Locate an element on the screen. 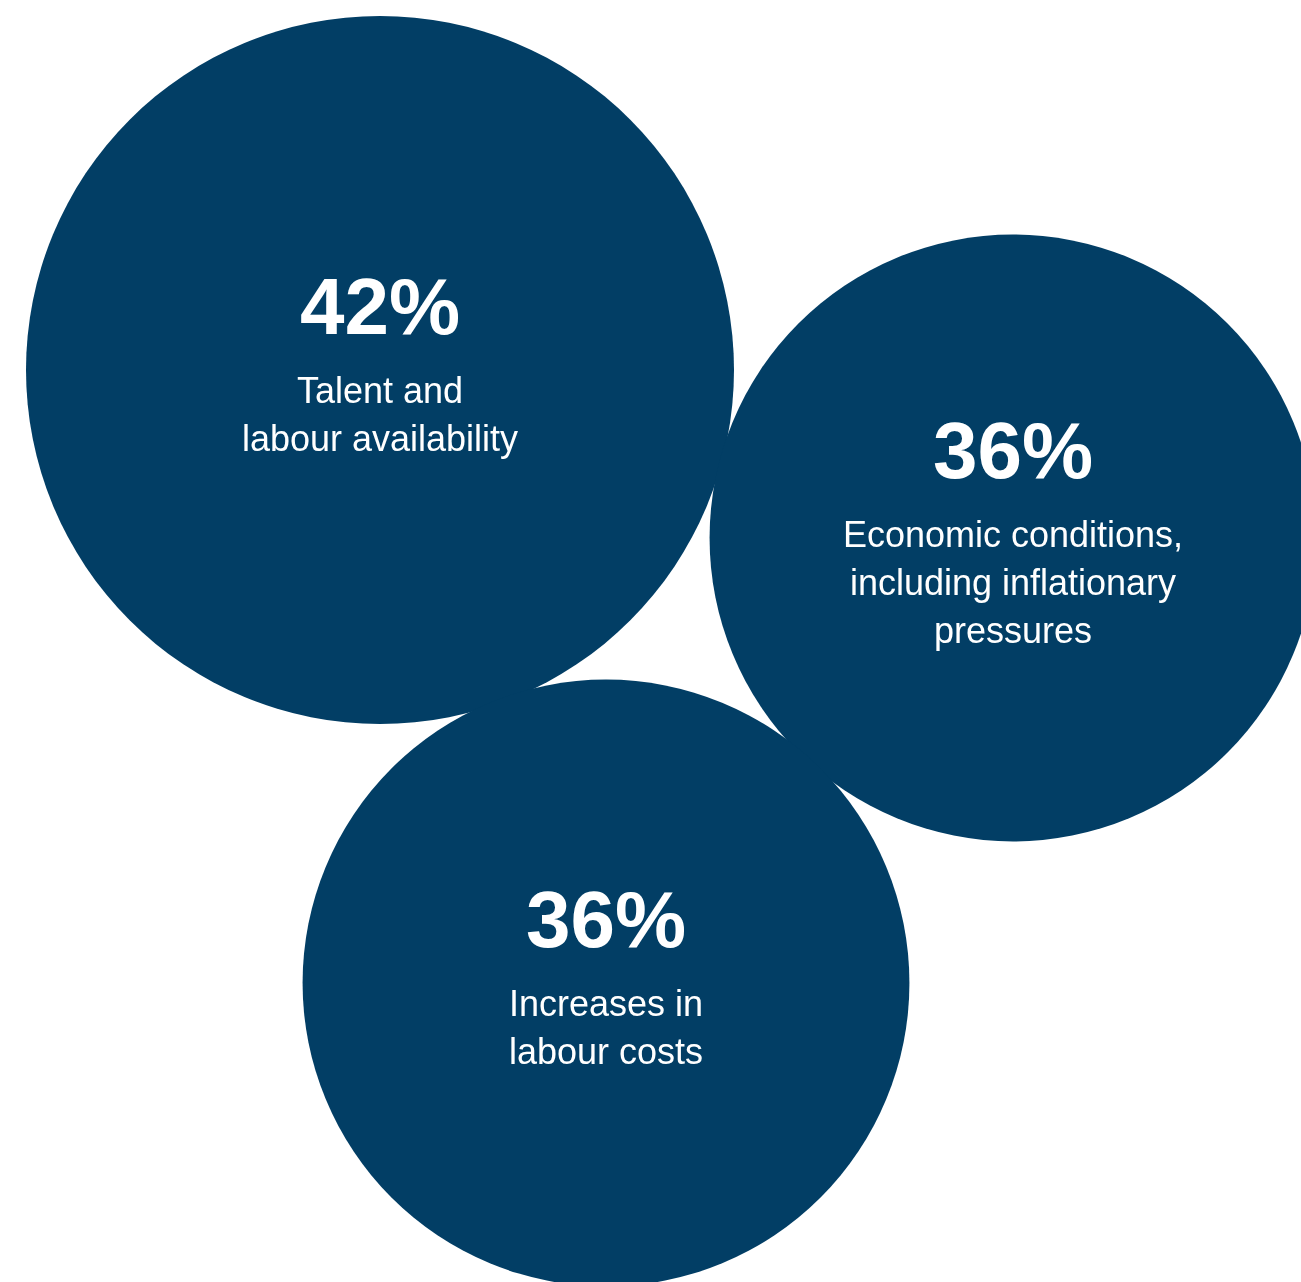 The height and width of the screenshot is (1282, 1301). category-label: Economic conditions, including inflationary pressures is located at coordinates (1013, 583).